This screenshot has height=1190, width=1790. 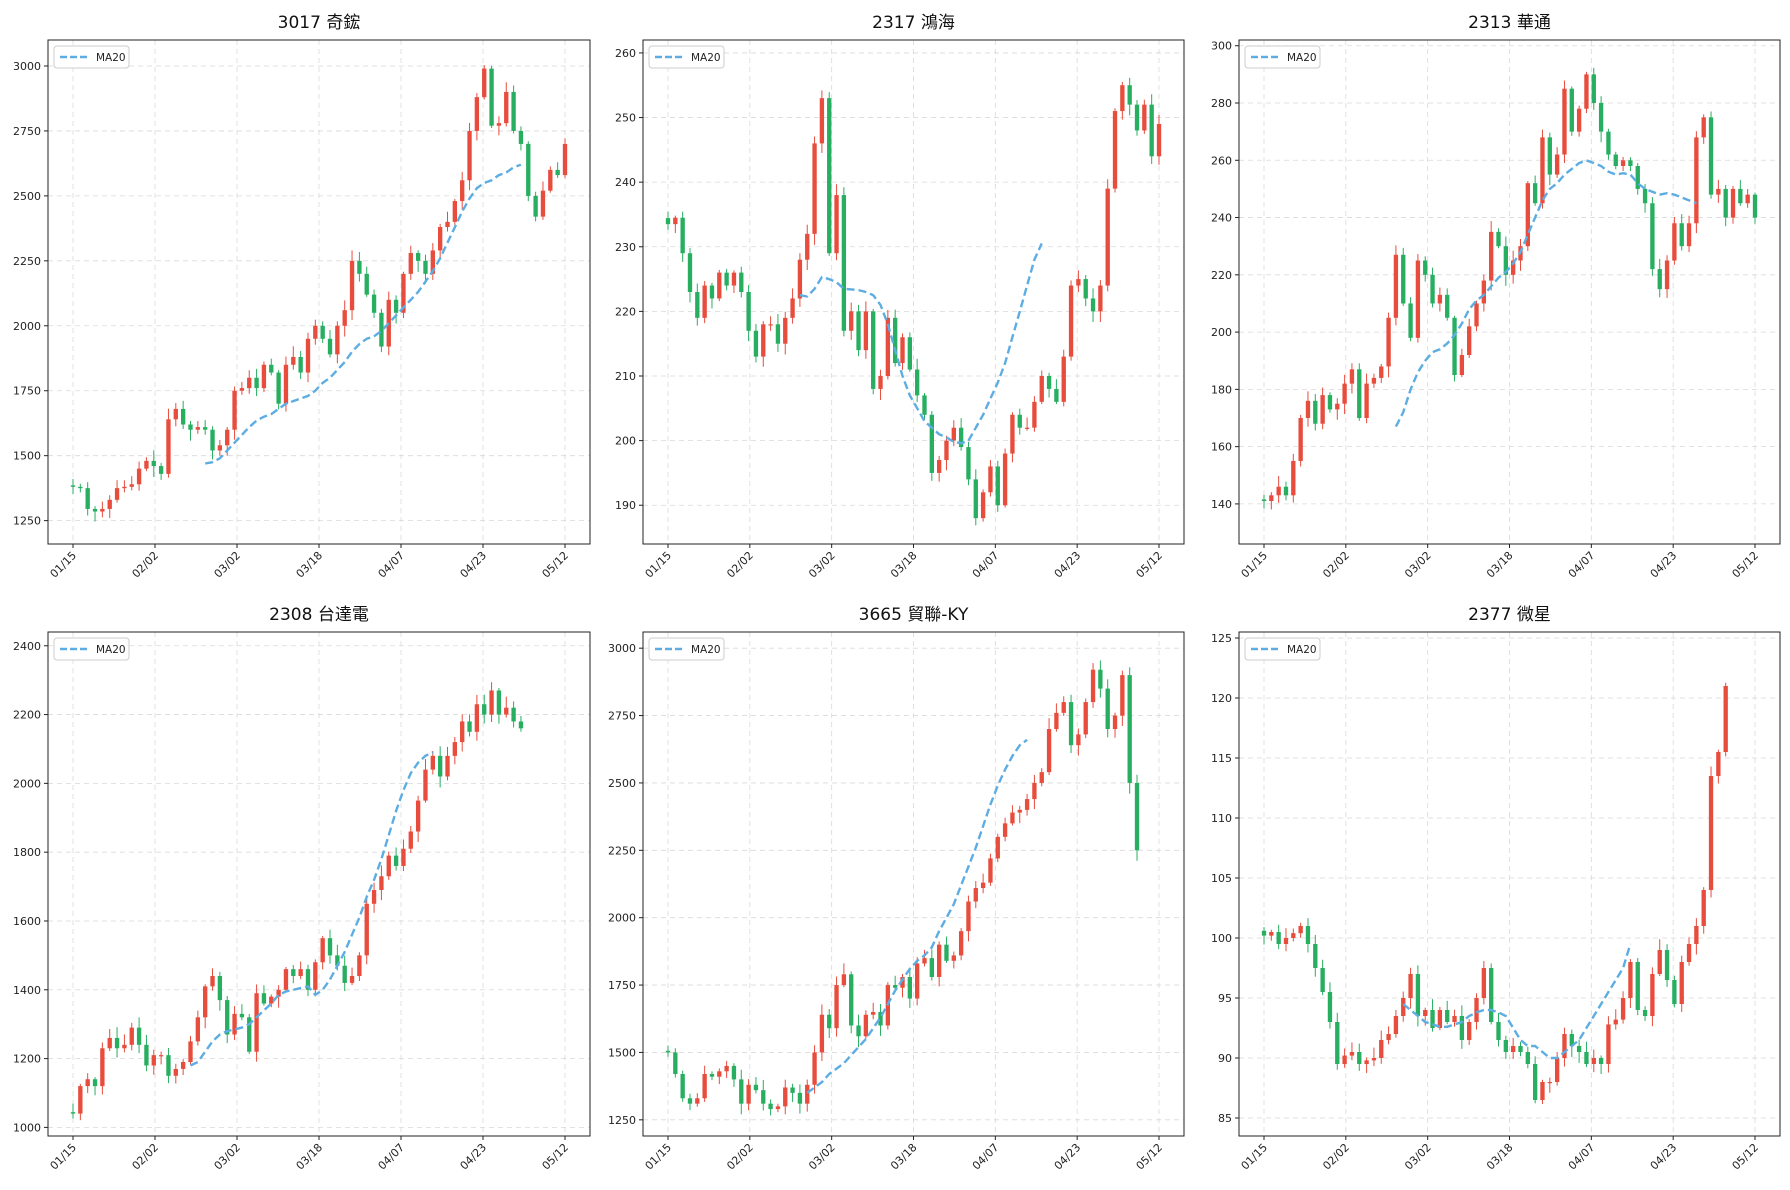 I want to click on y-tick-label: 1200, so click(x=27, y=1059).